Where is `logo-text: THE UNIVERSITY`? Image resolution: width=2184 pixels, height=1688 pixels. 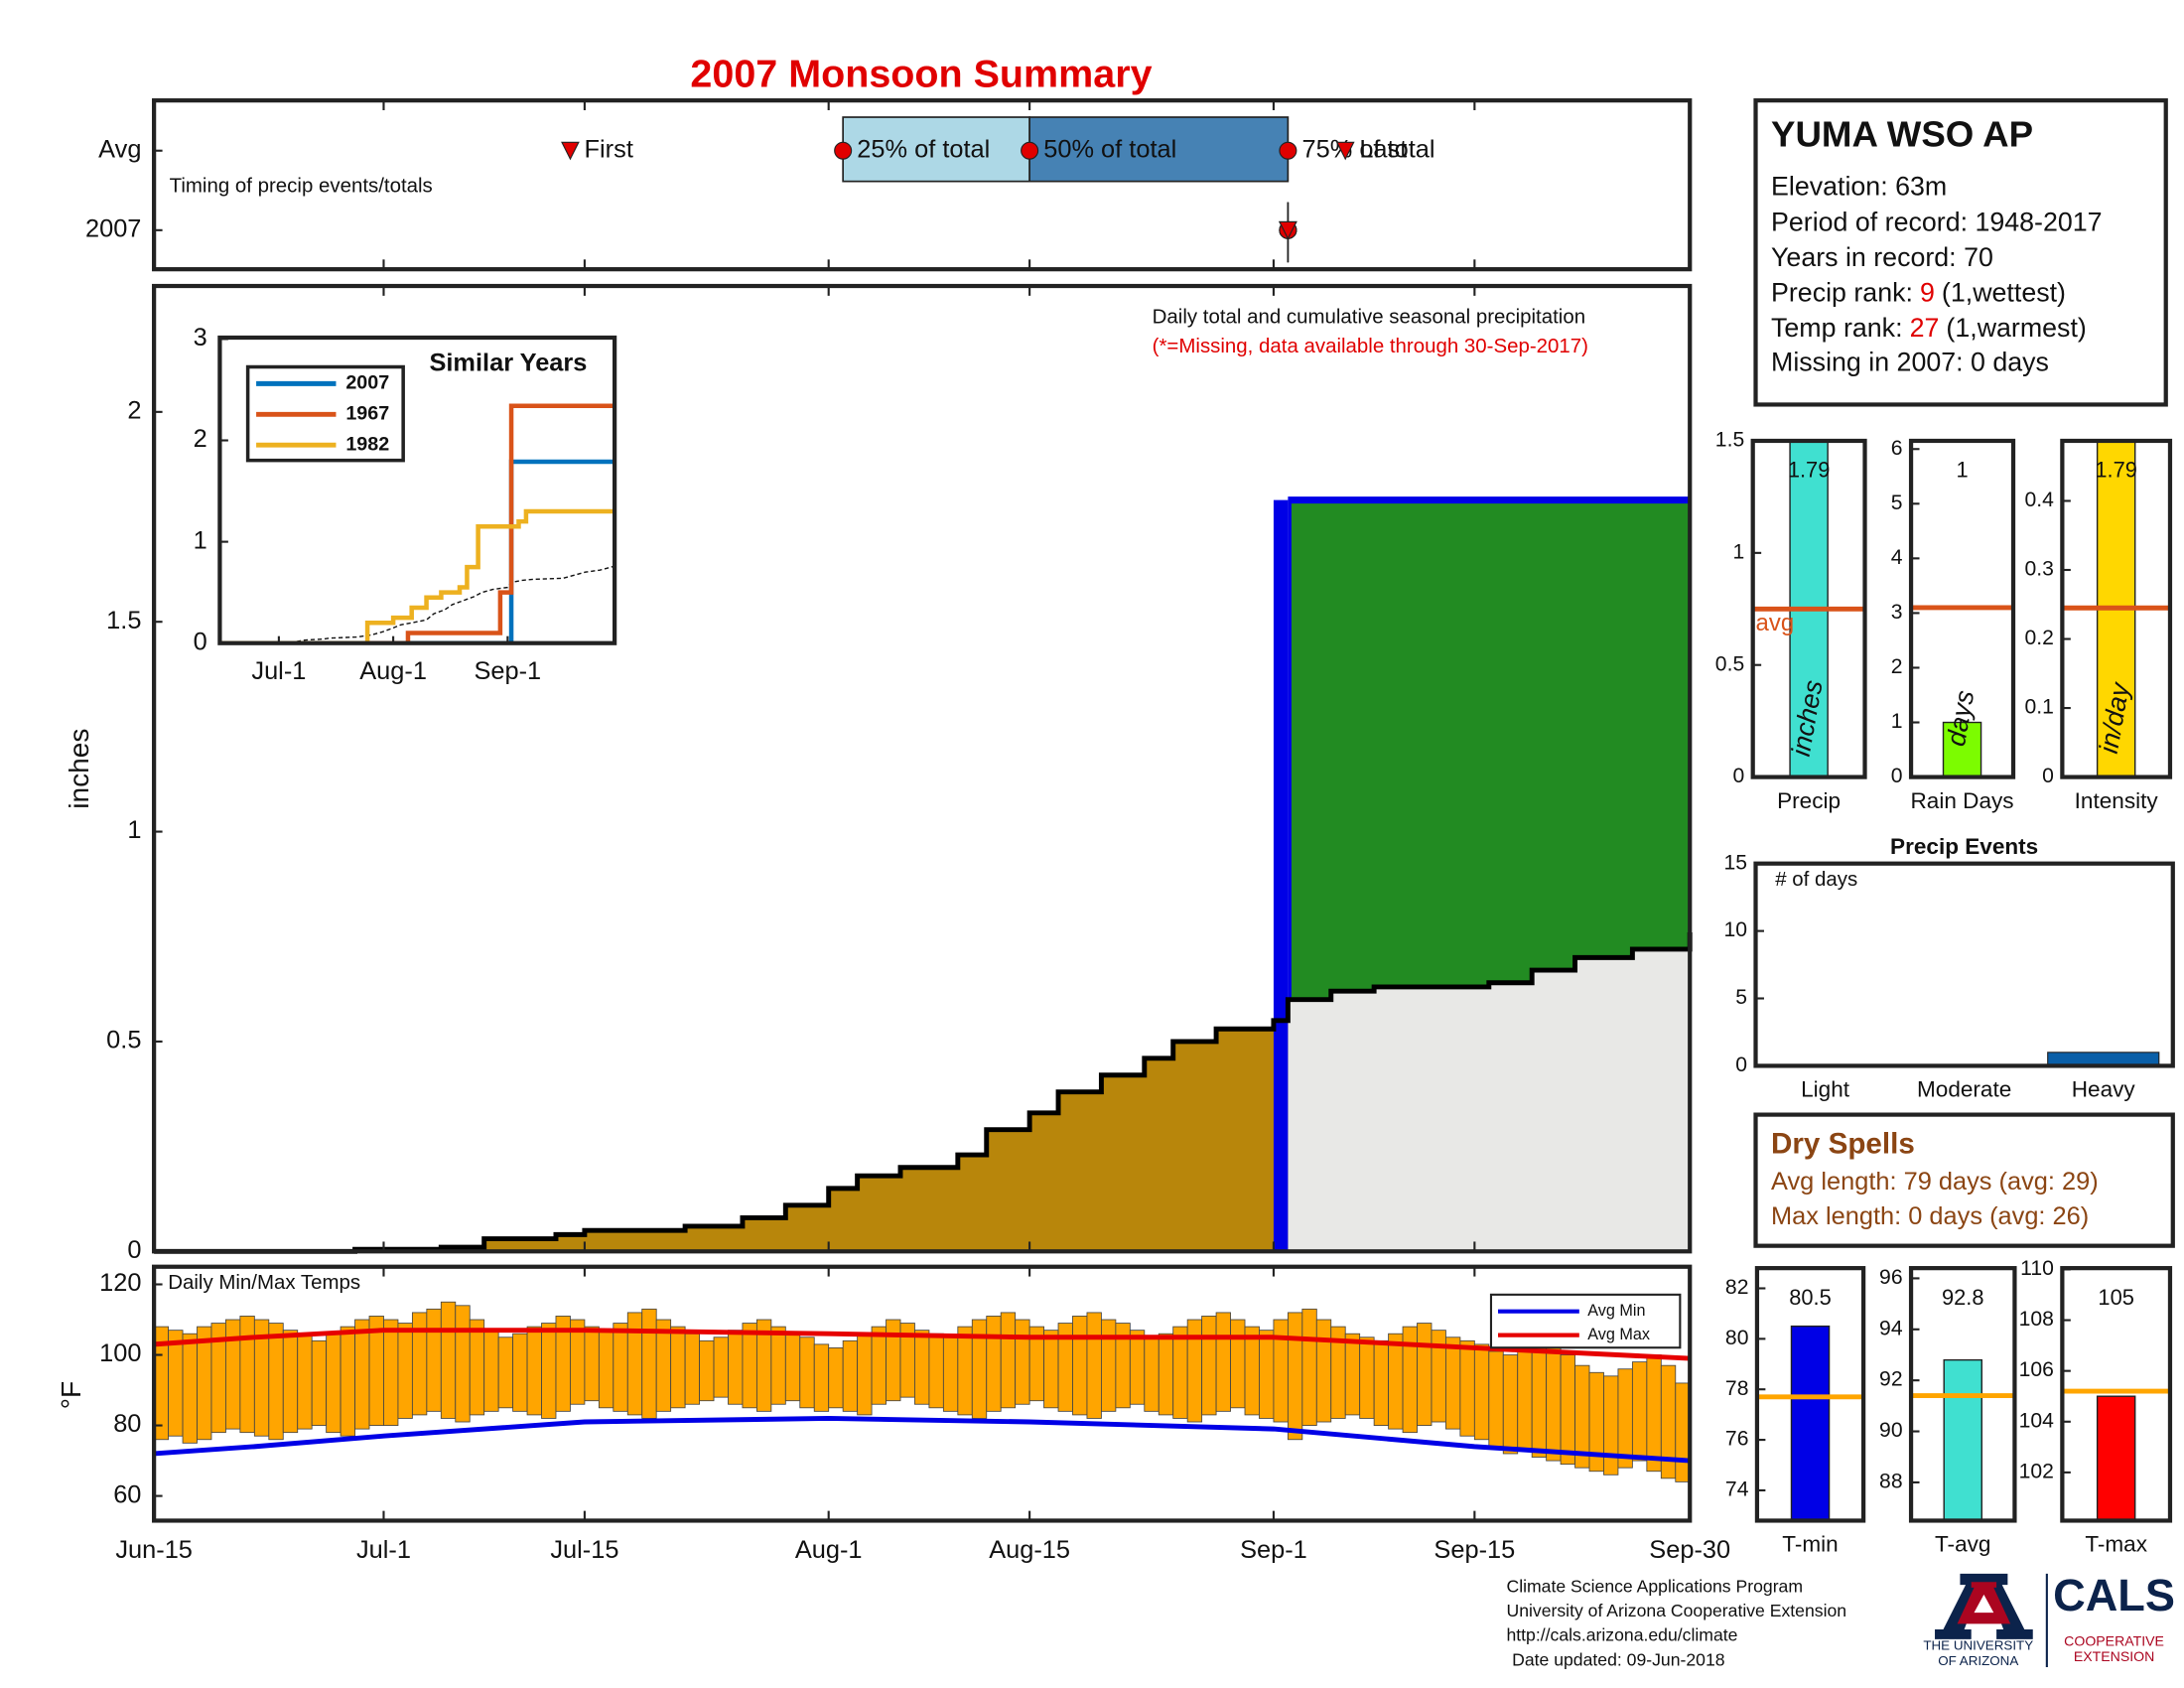 logo-text: THE UNIVERSITY is located at coordinates (1978, 1644).